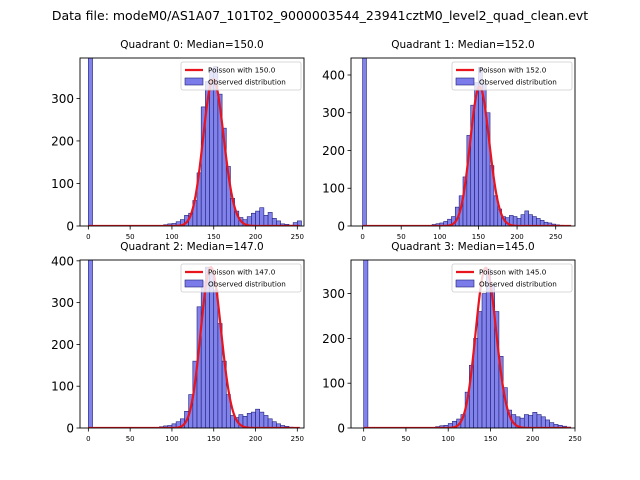 The image size is (640, 480). Describe the element at coordinates (241, 76) in the screenshot. I see `legend: Poisson with 150.0 Observed distribution` at that location.